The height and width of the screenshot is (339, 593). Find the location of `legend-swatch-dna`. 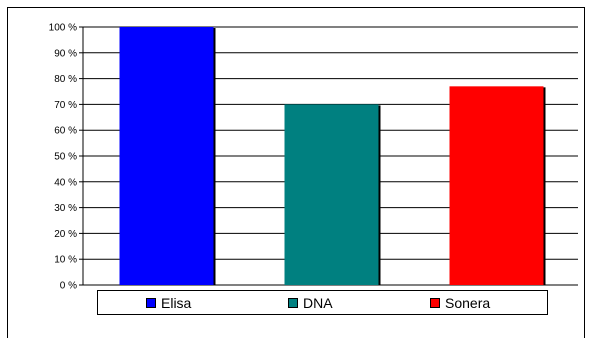

legend-swatch-dna is located at coordinates (293, 303).